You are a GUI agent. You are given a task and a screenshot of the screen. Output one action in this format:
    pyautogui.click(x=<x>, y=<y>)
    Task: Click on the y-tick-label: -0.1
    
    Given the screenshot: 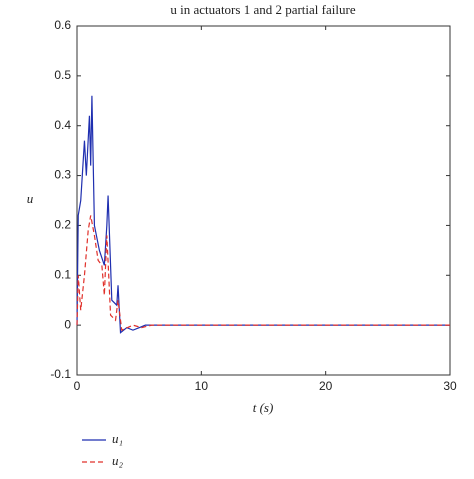 What is the action you would take?
    pyautogui.click(x=60, y=374)
    